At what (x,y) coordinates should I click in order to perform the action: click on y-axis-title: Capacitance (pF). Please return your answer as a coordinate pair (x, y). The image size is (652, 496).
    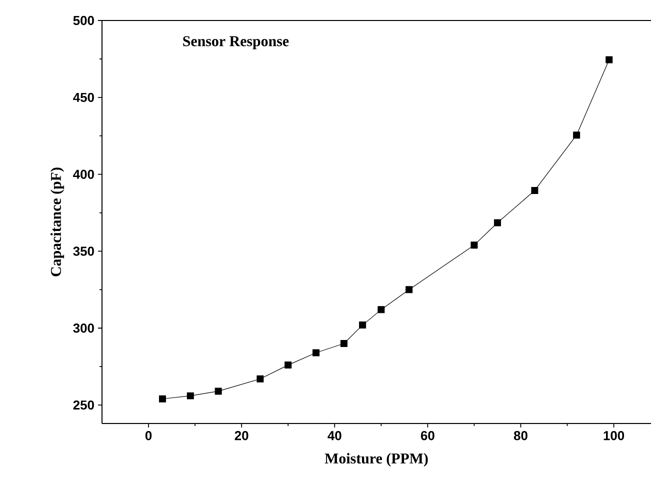
    Looking at the image, I should click on (57, 222).